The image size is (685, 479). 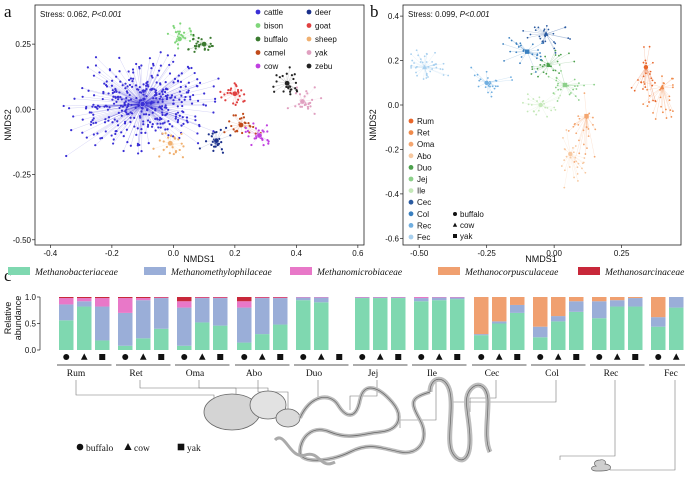 I want to click on panel-a-x-label: NMDS1, so click(x=199, y=259).